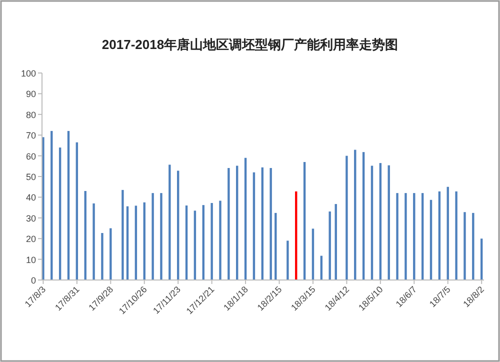 This screenshot has width=500, height=362. What do you see at coordinates (31, 197) in the screenshot?
I see `y-tick-label: 40` at bounding box center [31, 197].